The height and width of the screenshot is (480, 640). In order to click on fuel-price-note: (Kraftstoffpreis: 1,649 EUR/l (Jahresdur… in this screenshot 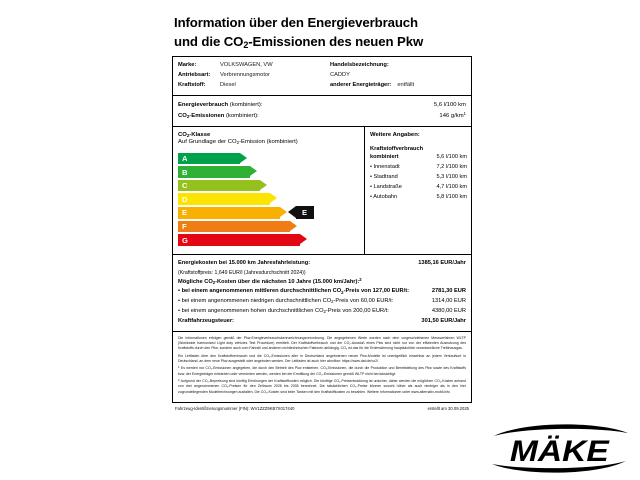, I will do `click(242, 272)`.